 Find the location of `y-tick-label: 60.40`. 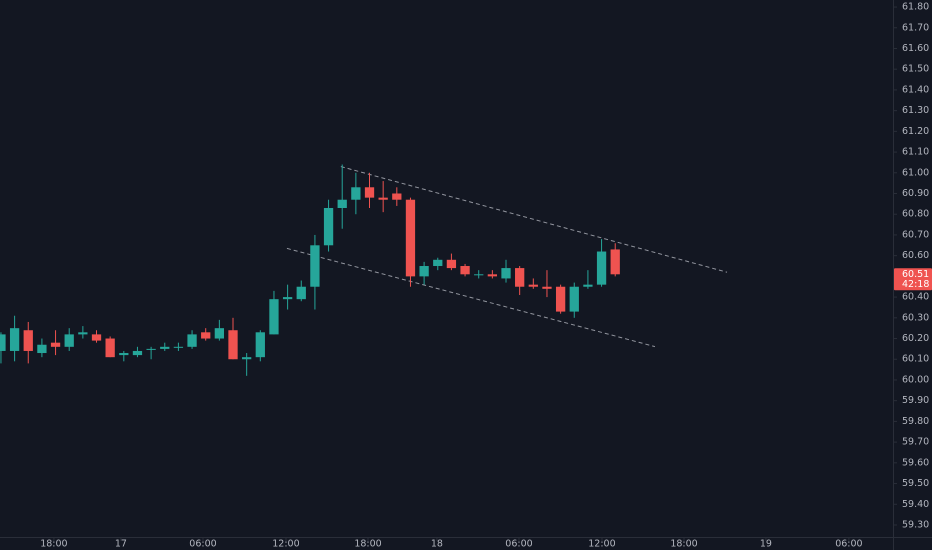

y-tick-label: 60.40 is located at coordinates (915, 297).